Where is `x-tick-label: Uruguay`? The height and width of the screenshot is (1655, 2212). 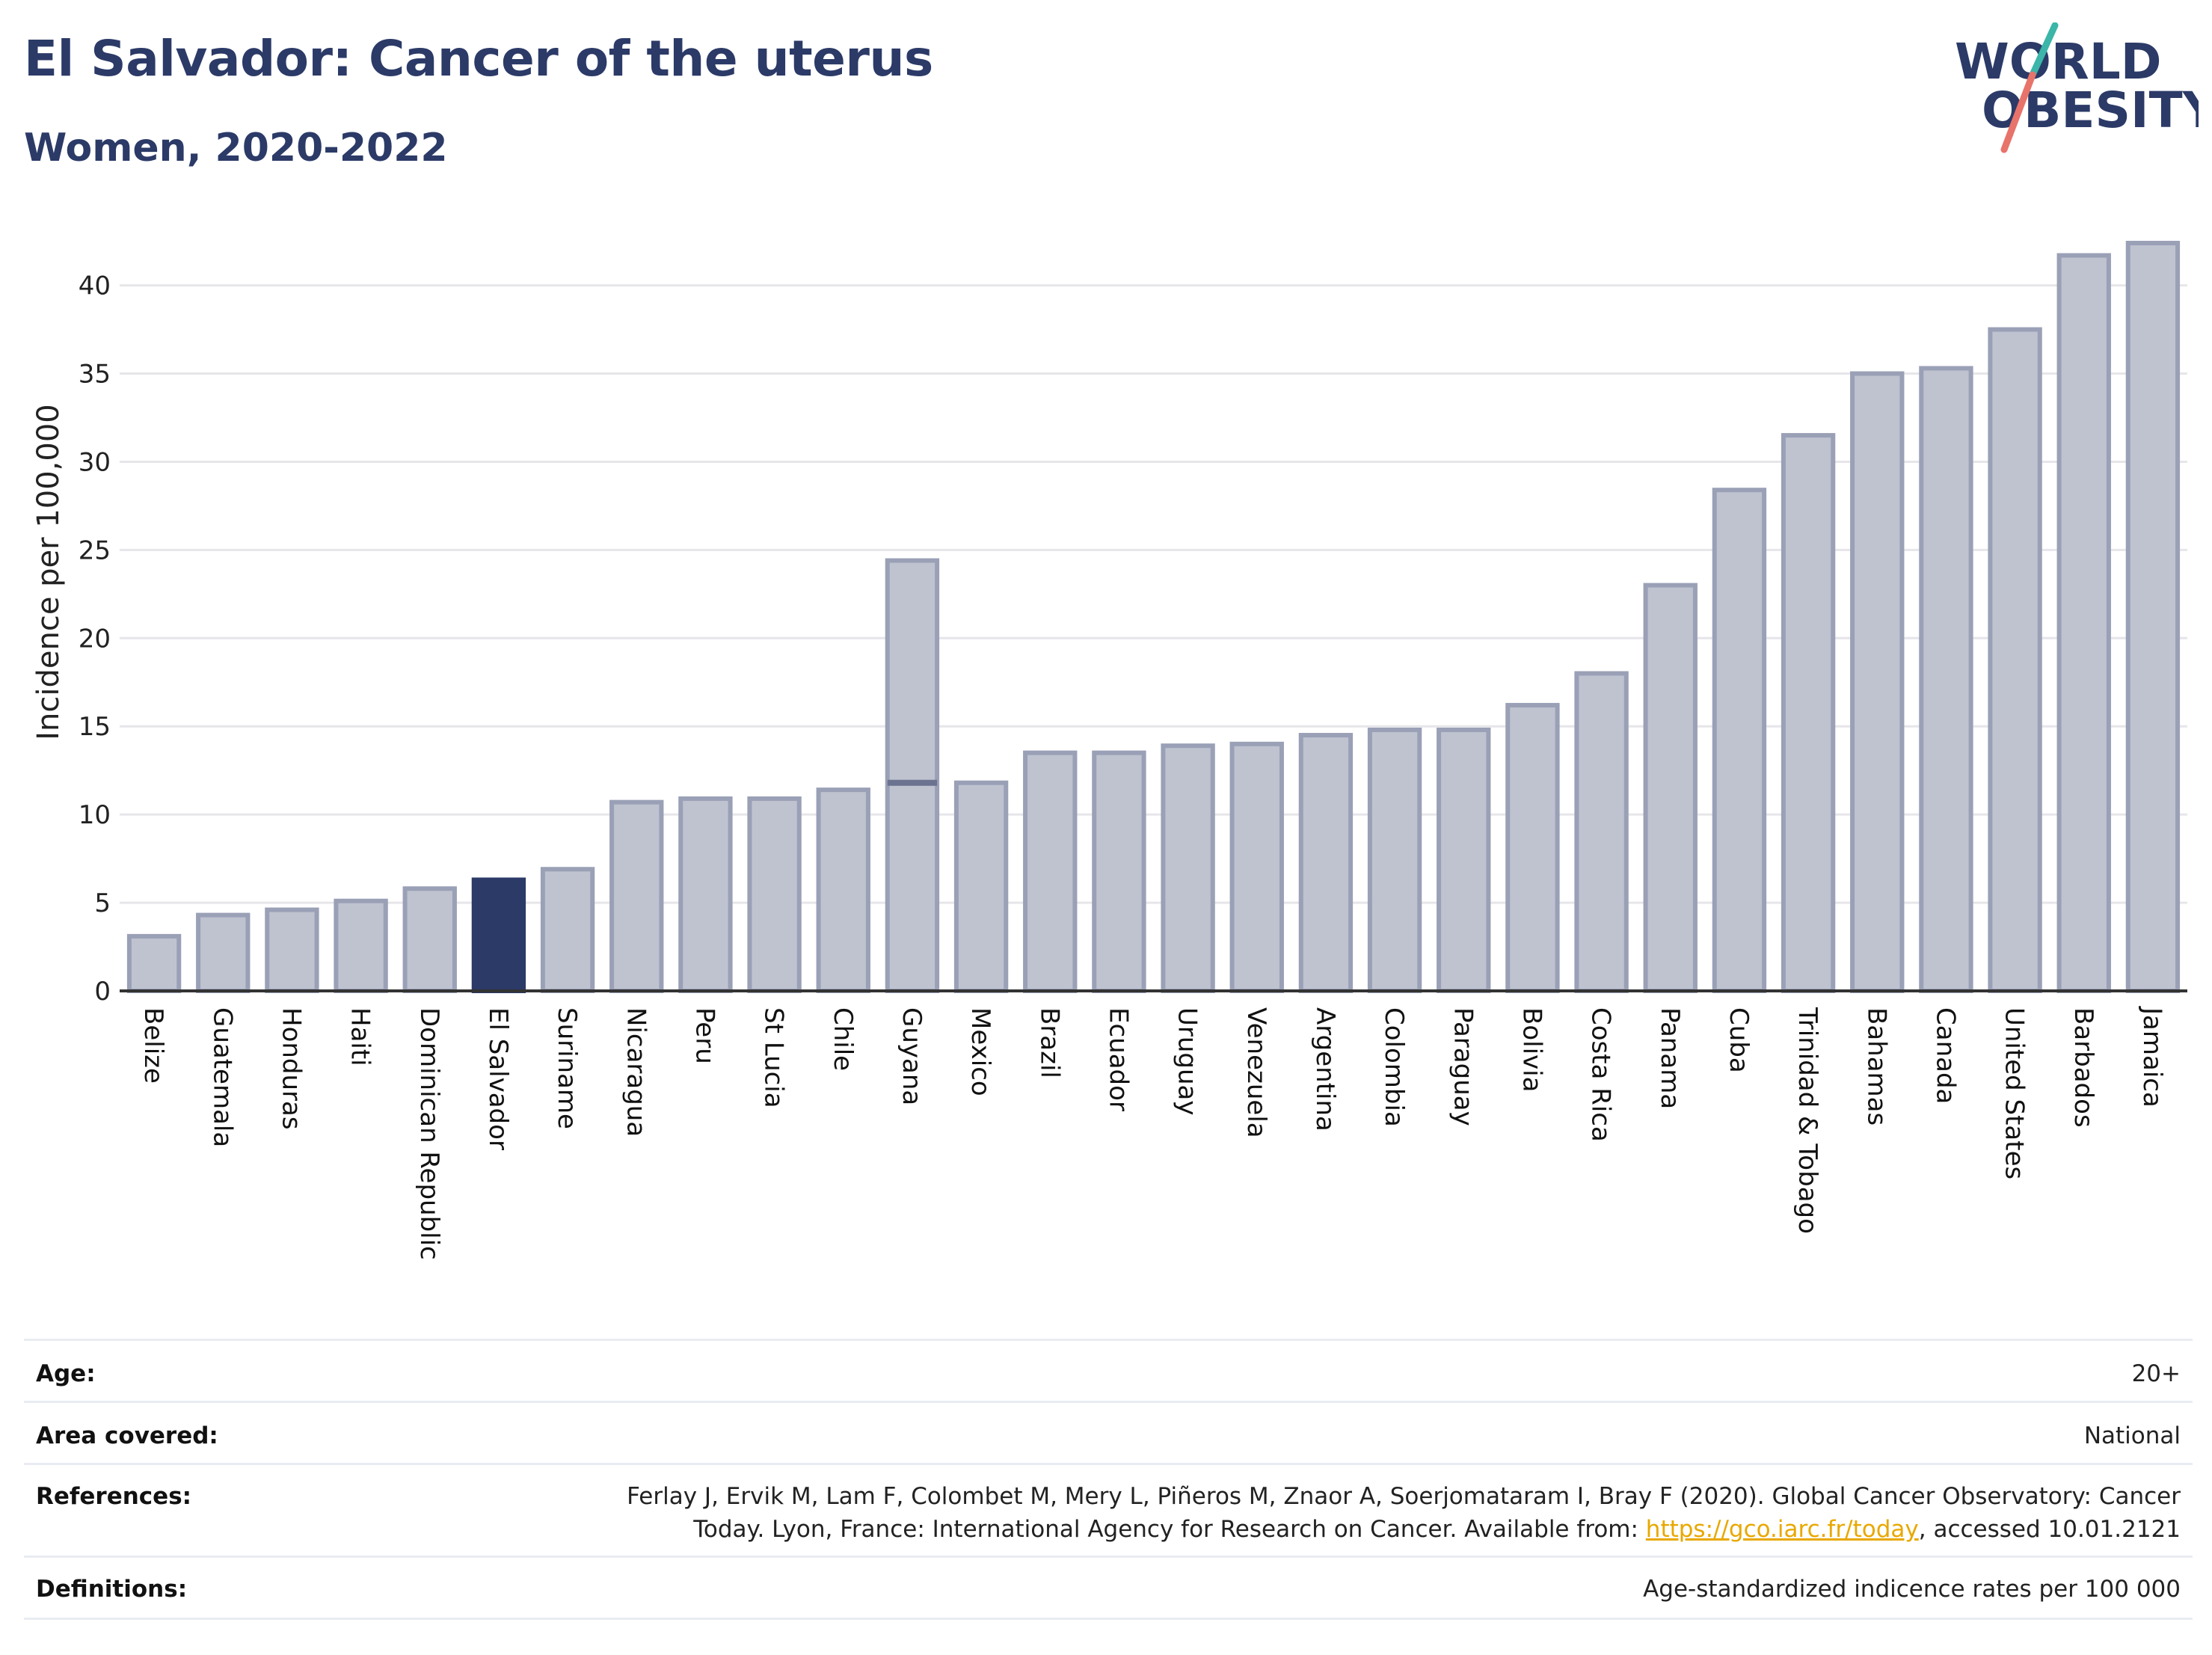
x-tick-label: Uruguay is located at coordinates (1187, 1061).